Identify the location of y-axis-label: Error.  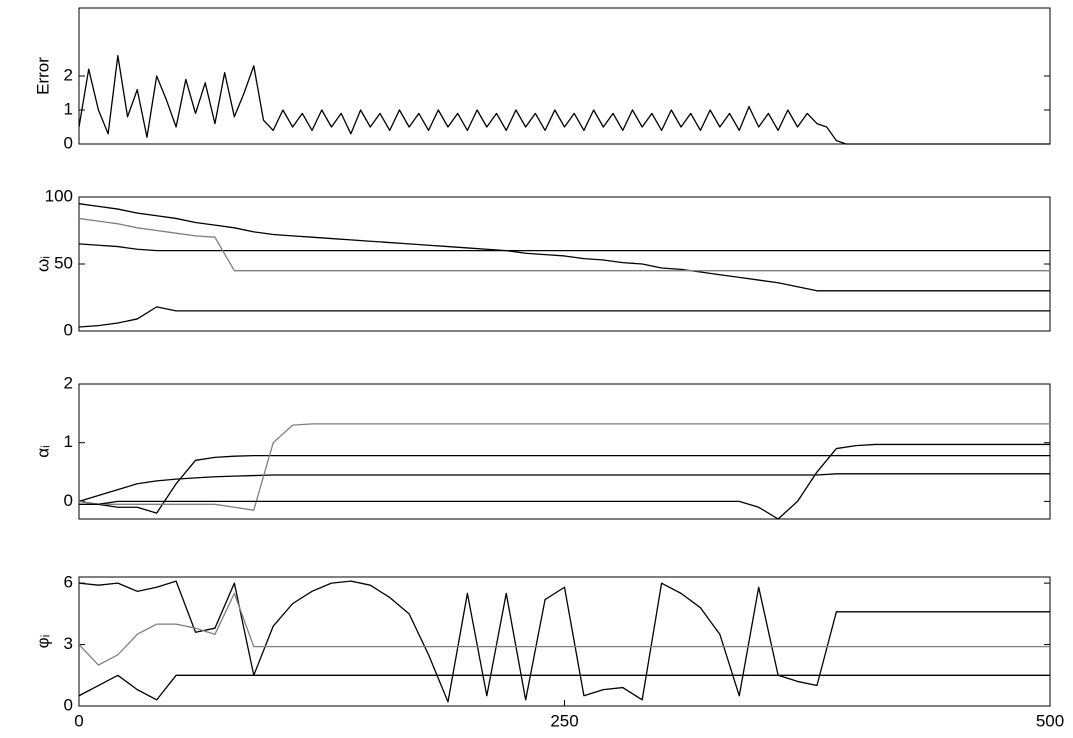
(42, 76).